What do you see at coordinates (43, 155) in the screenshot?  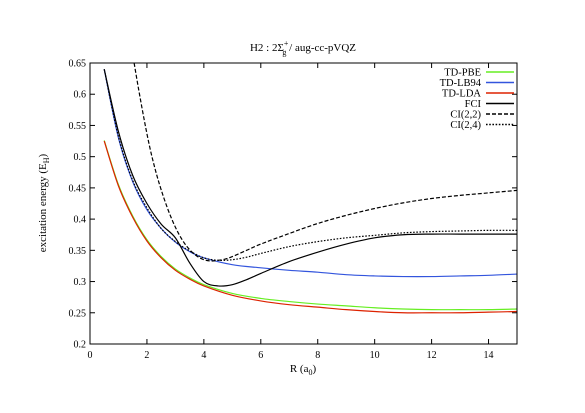 I see `y-axis-title-close: )` at bounding box center [43, 155].